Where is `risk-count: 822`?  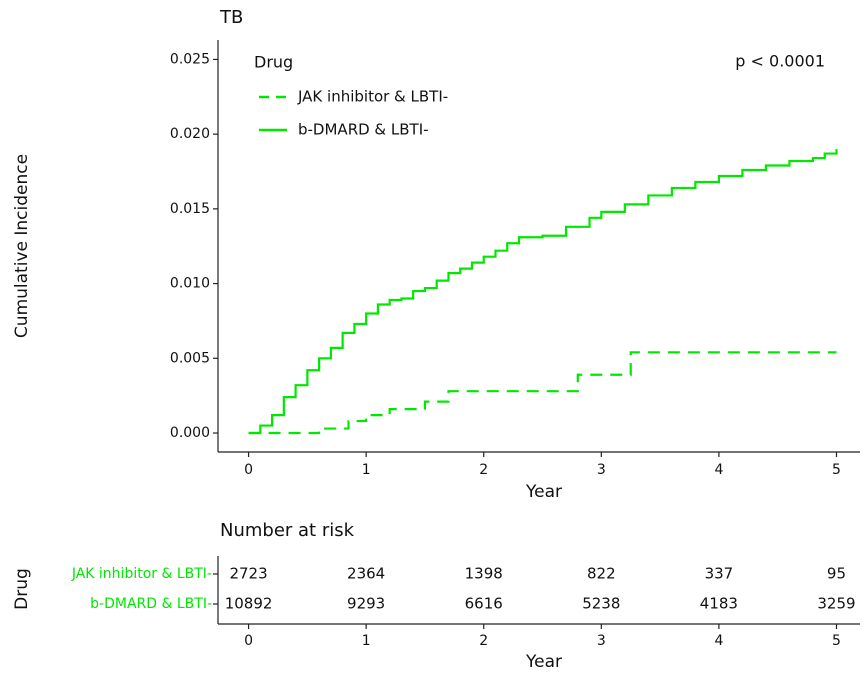
risk-count: 822 is located at coordinates (601, 574).